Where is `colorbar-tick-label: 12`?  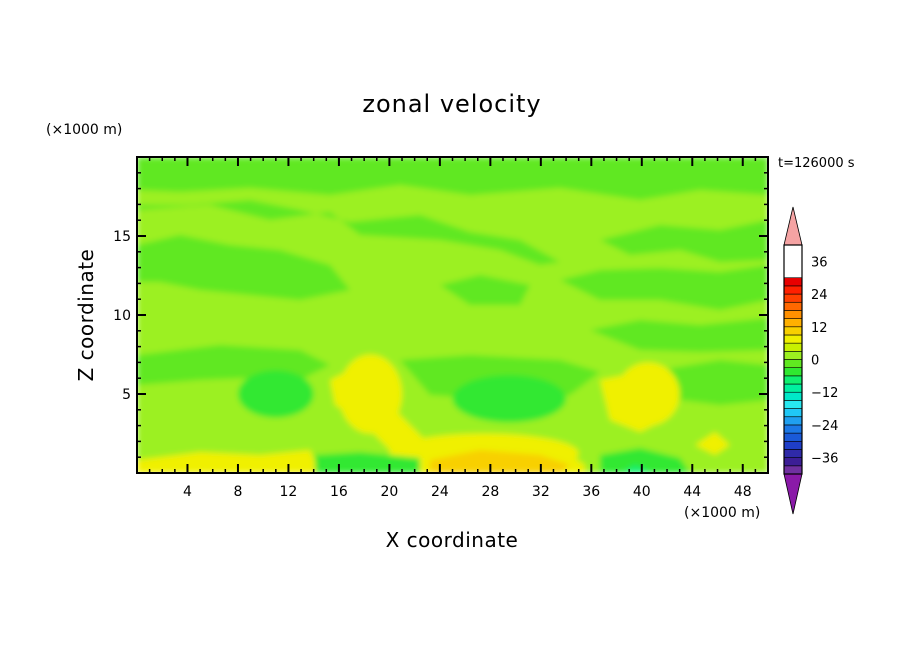
colorbar-tick-label: 12 is located at coordinates (819, 328).